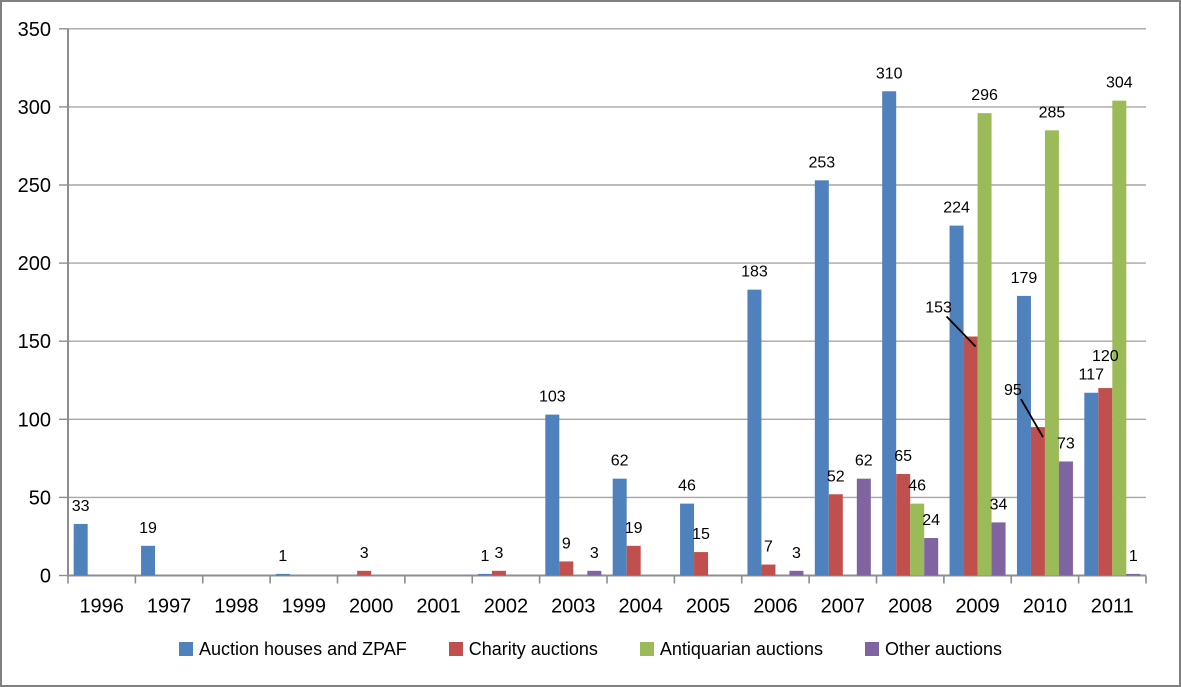 This screenshot has width=1181, height=687. I want to click on data-label: 65, so click(903, 456).